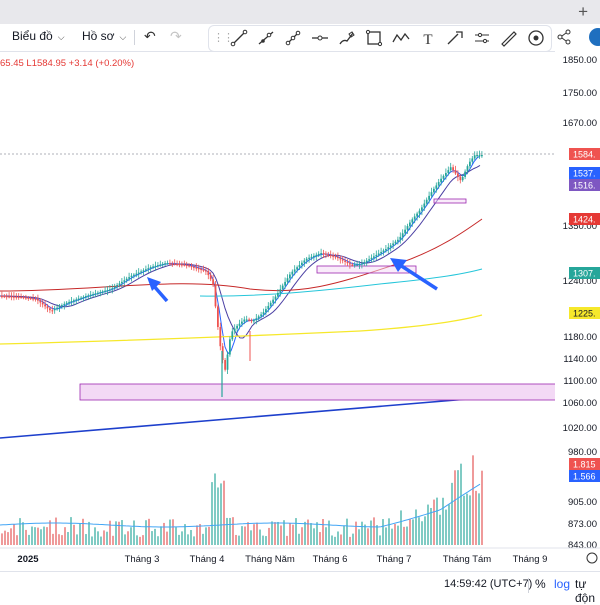  What do you see at coordinates (592, 558) in the screenshot?
I see `settings-icon` at bounding box center [592, 558].